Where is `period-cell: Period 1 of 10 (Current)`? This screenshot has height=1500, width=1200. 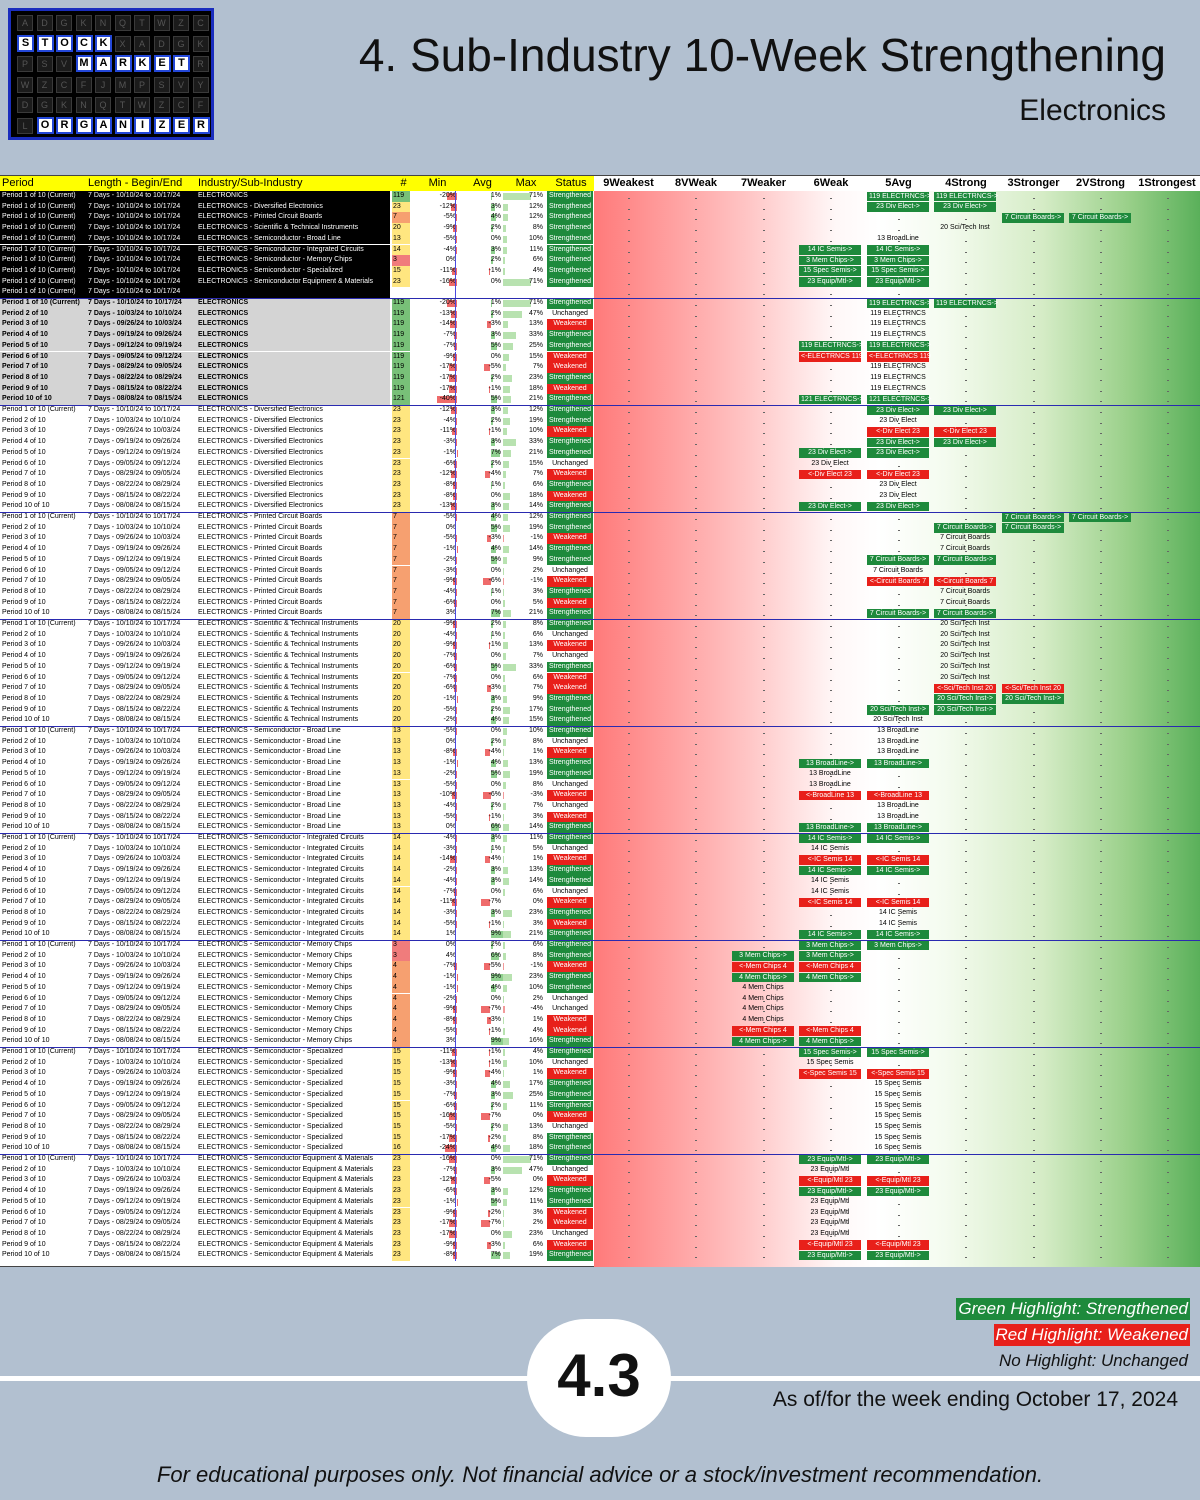
period-cell: Period 1 of 10 (Current) is located at coordinates (39, 270).